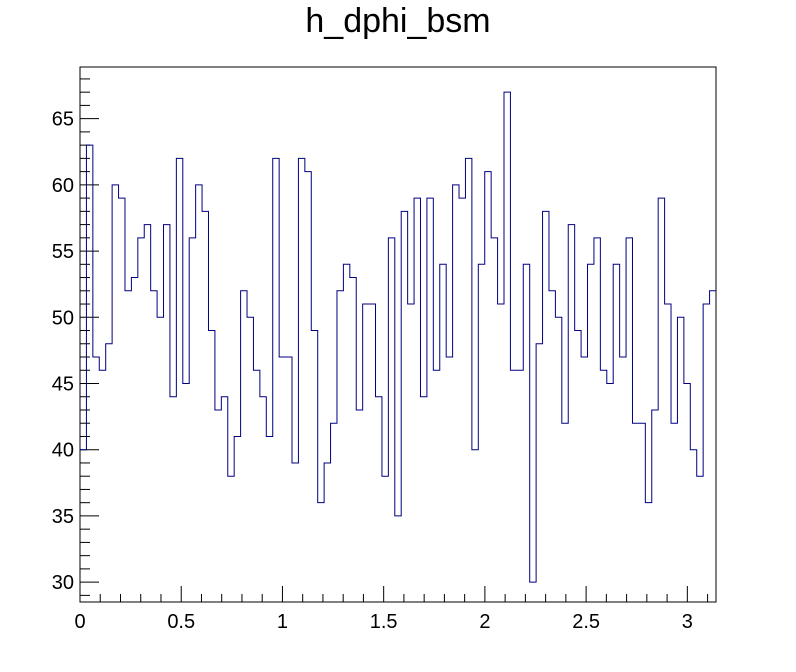  What do you see at coordinates (63, 583) in the screenshot?
I see `y-tick-label: 30` at bounding box center [63, 583].